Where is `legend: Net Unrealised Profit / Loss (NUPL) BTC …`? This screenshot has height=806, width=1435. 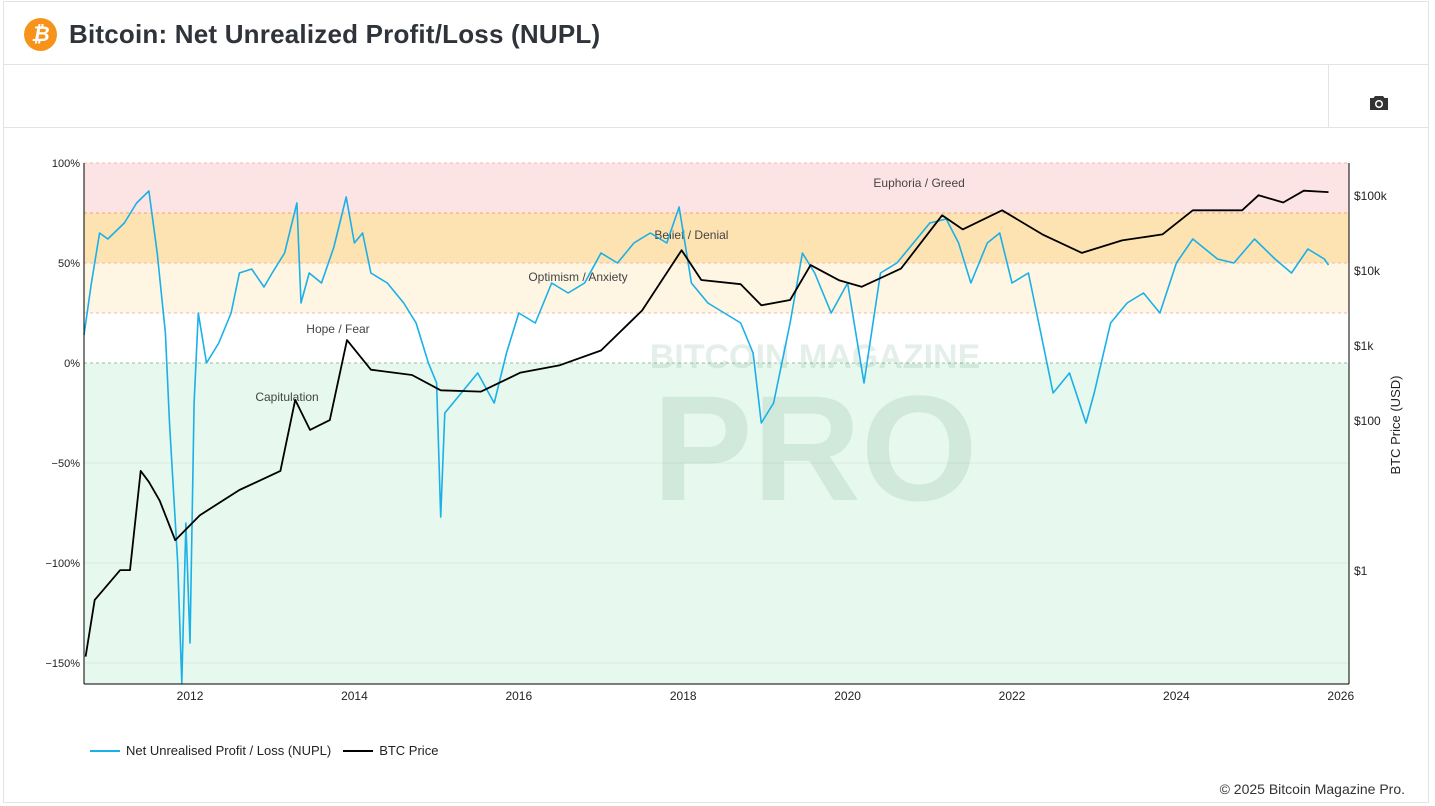
legend: Net Unrealised Profit / Loss (NUPL) BTC … is located at coordinates (264, 750).